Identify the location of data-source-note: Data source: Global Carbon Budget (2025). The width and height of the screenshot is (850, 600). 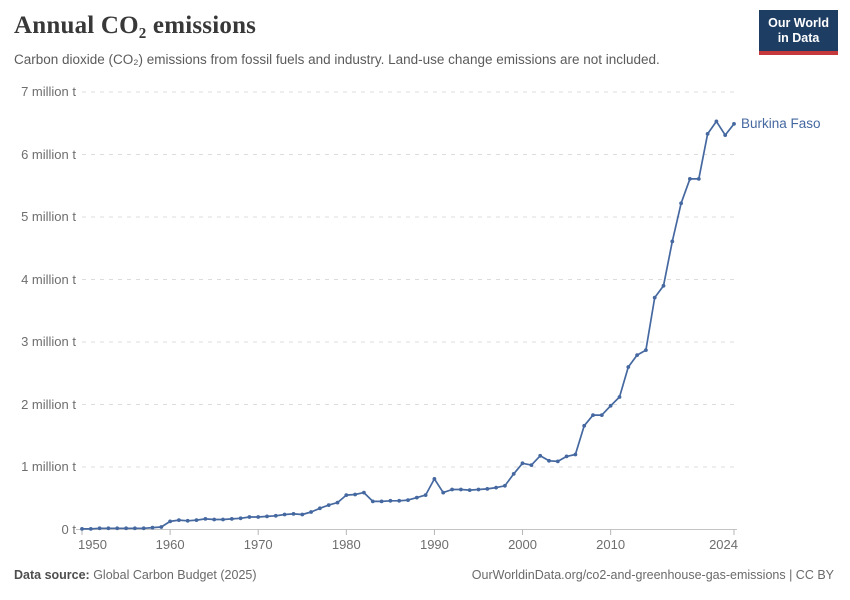
(135, 575).